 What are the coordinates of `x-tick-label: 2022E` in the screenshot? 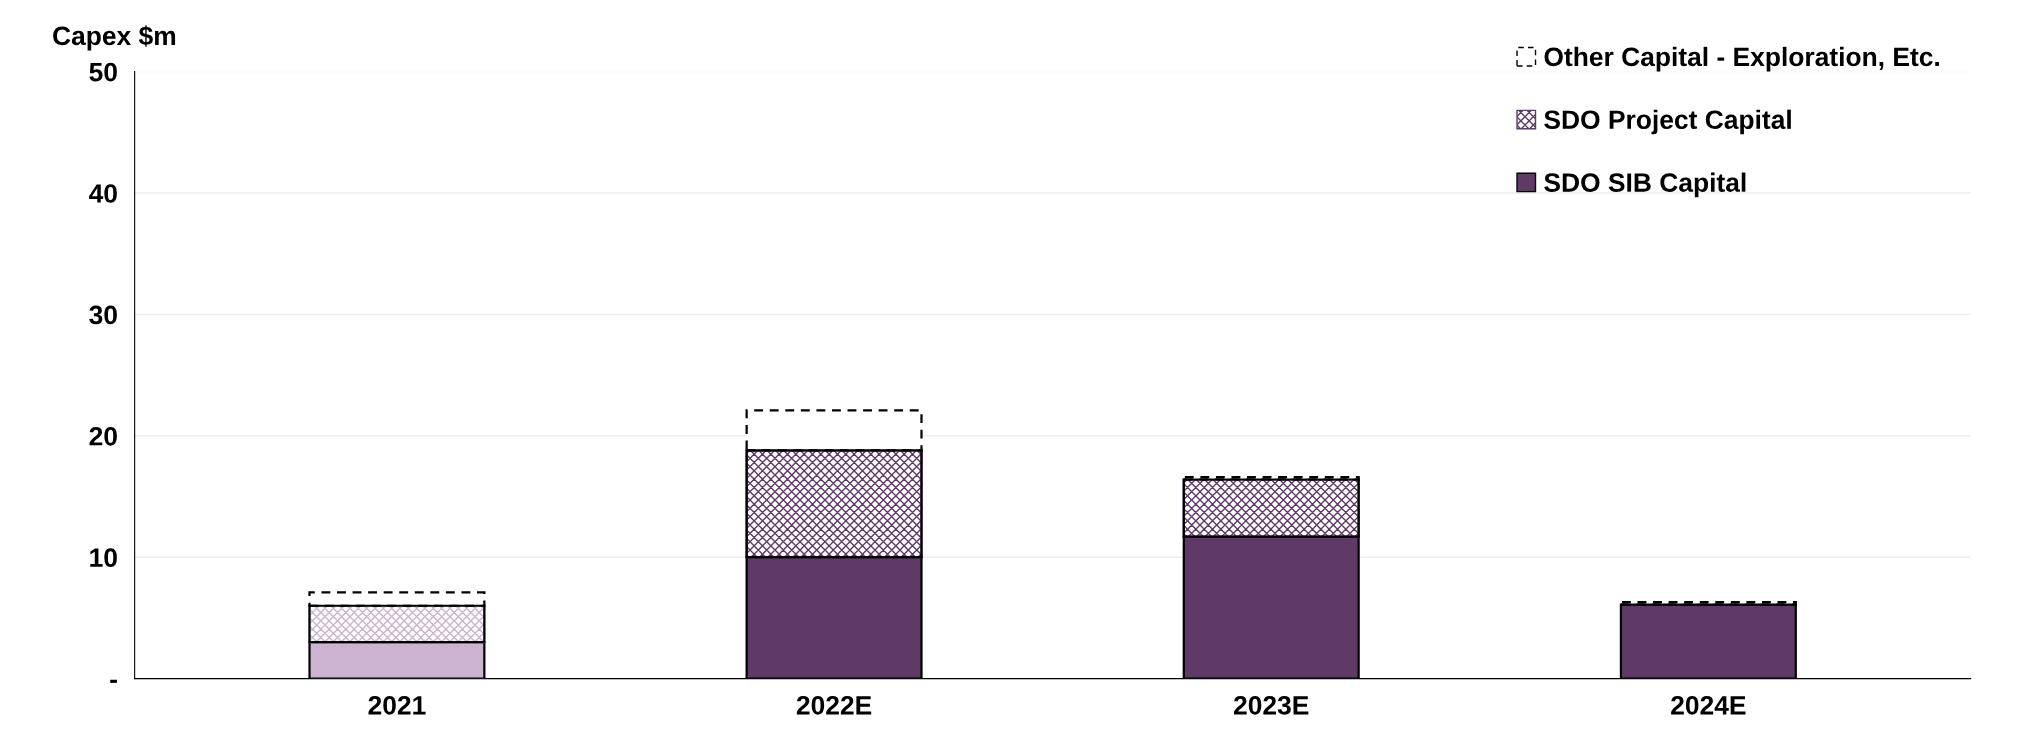 It's located at (834, 705).